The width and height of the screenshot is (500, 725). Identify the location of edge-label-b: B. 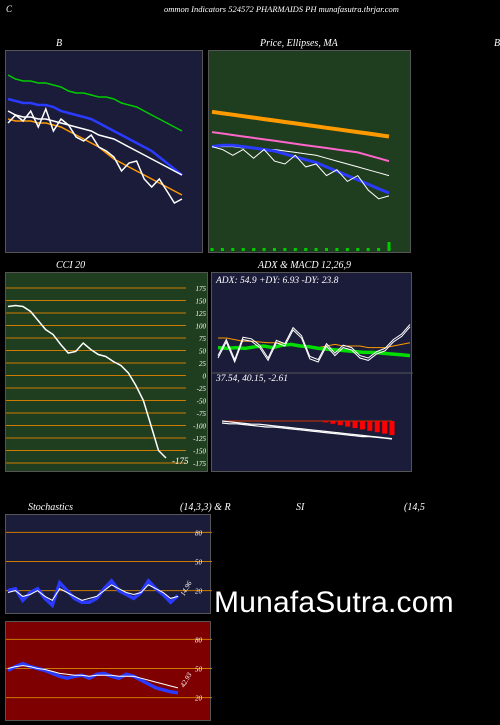
(497, 43).